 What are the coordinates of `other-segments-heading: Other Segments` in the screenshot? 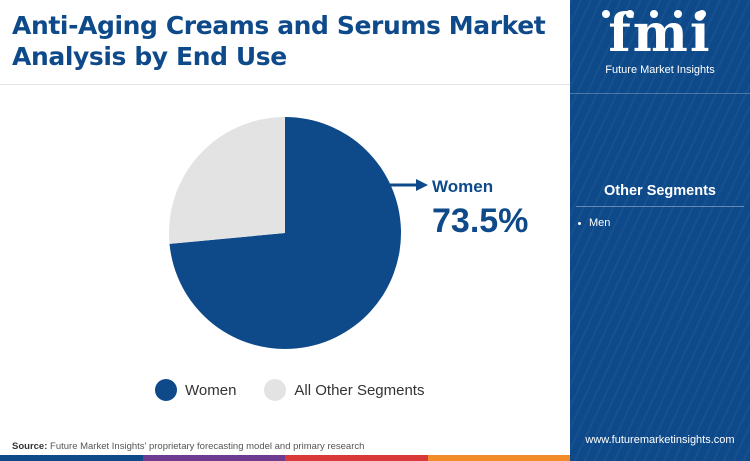 It's located at (660, 191).